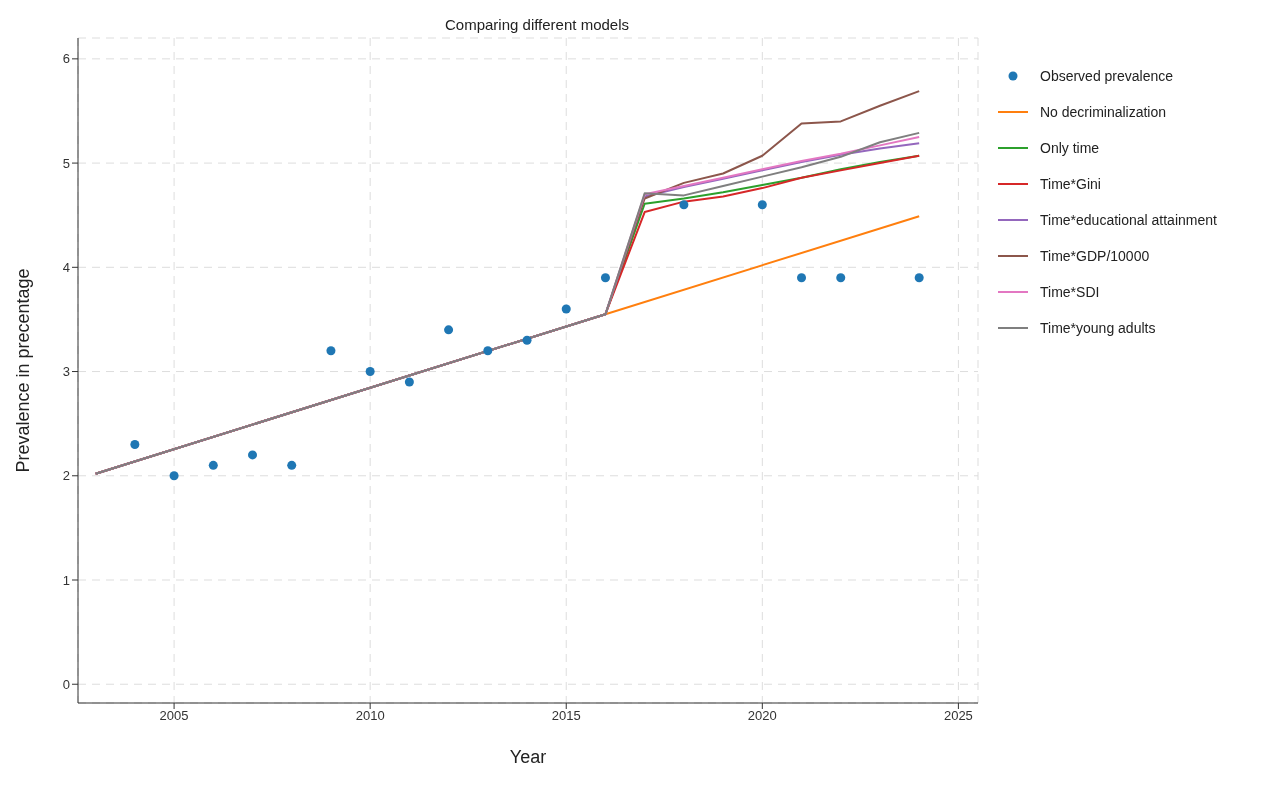 This screenshot has height=795, width=1288. Describe the element at coordinates (1128, 220) in the screenshot. I see `legend-label: Time*educational attainment` at that location.